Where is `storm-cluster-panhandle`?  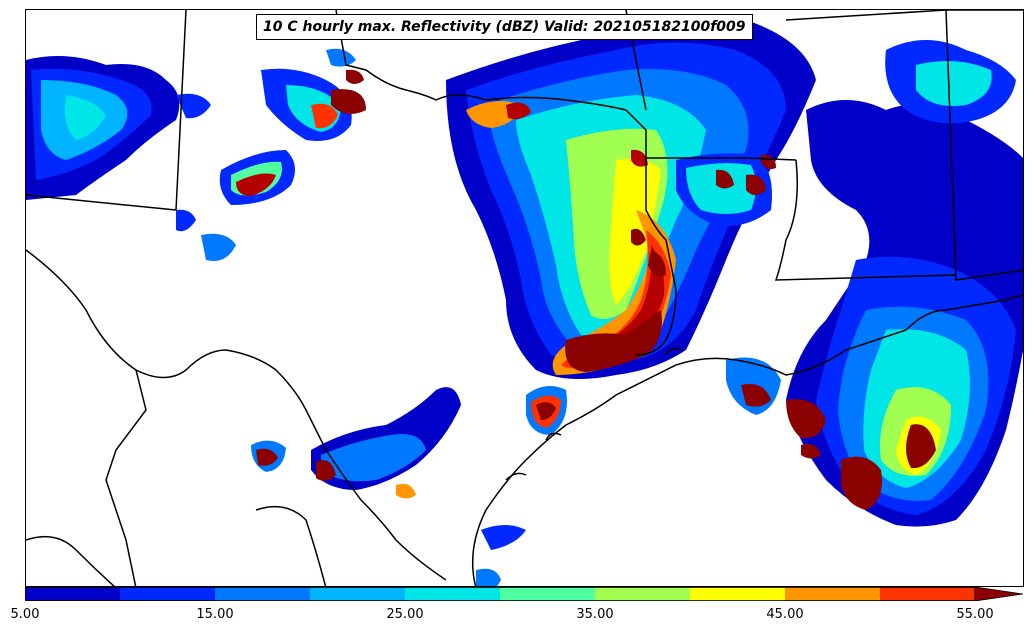
storm-cluster-panhandle is located at coordinates (292, 126).